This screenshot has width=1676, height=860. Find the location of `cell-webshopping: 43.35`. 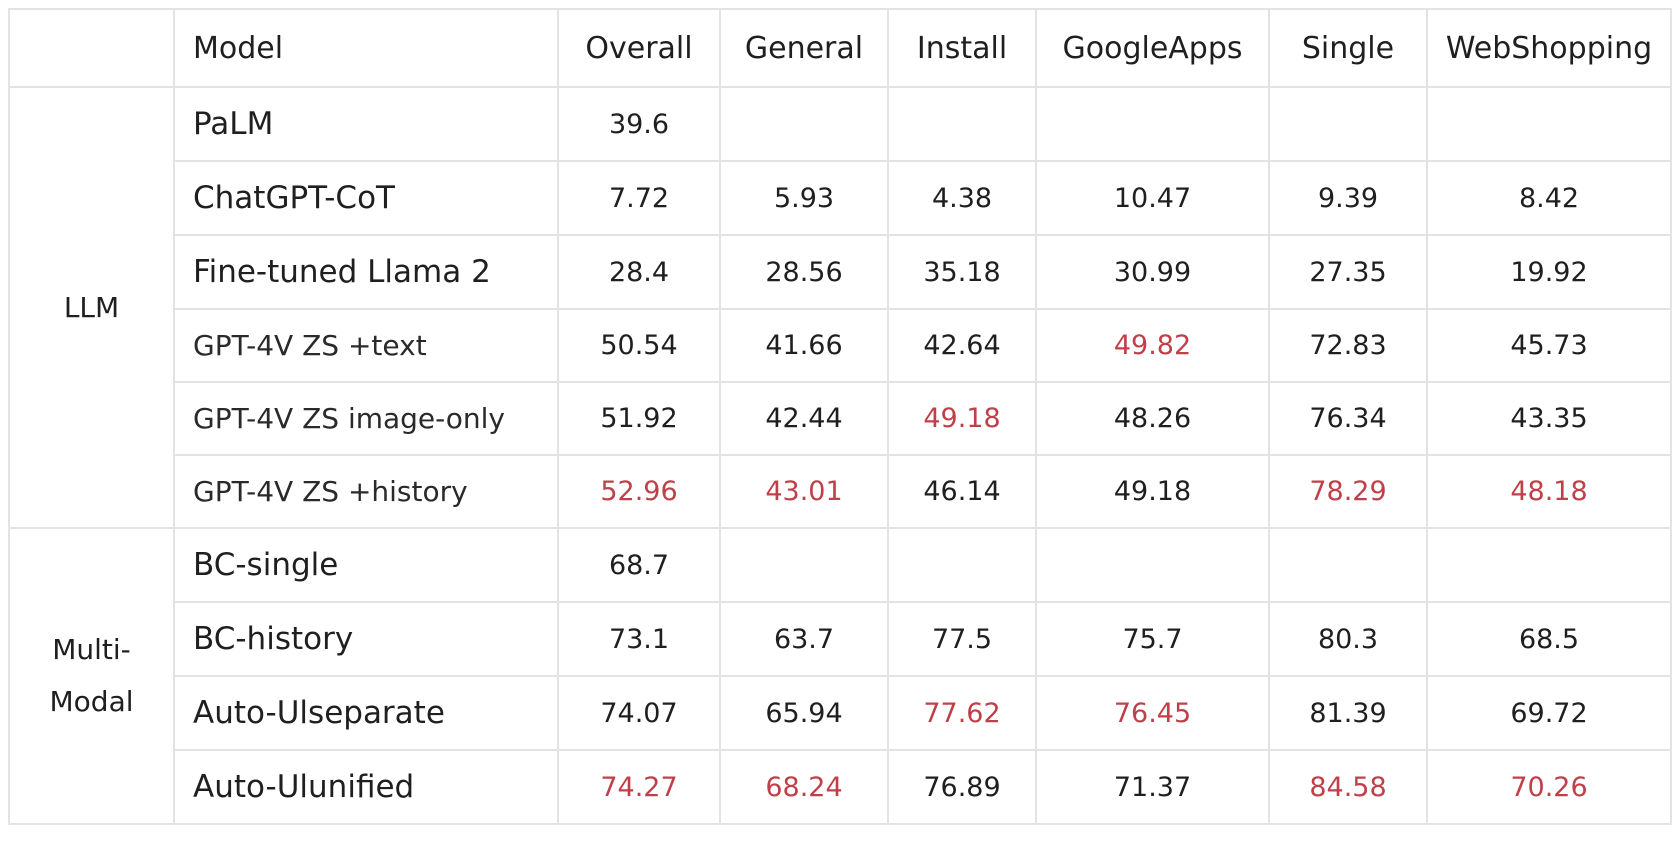

cell-webshopping: 43.35 is located at coordinates (1549, 418).